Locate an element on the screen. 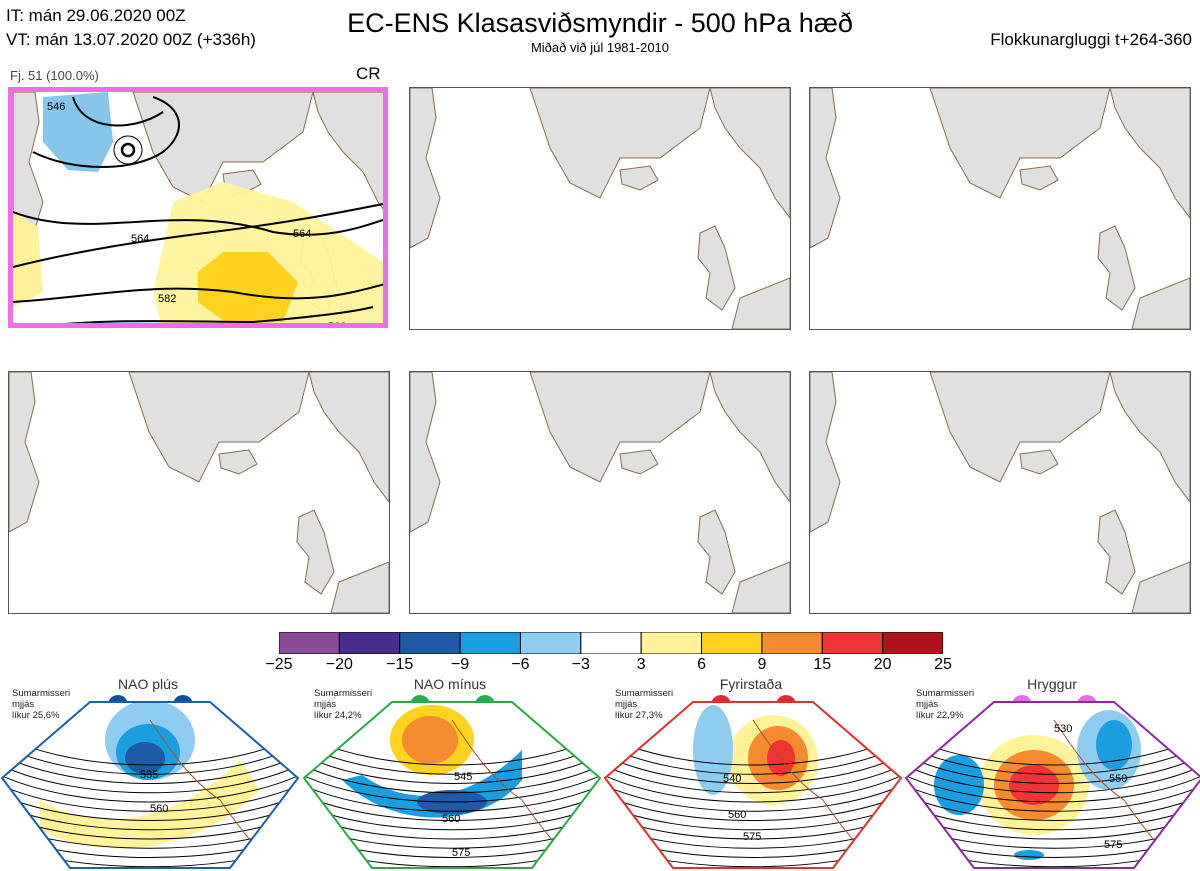 The height and width of the screenshot is (871, 1200). initial-time: IT: mán 29.06.2020 00Z is located at coordinates (96, 15).